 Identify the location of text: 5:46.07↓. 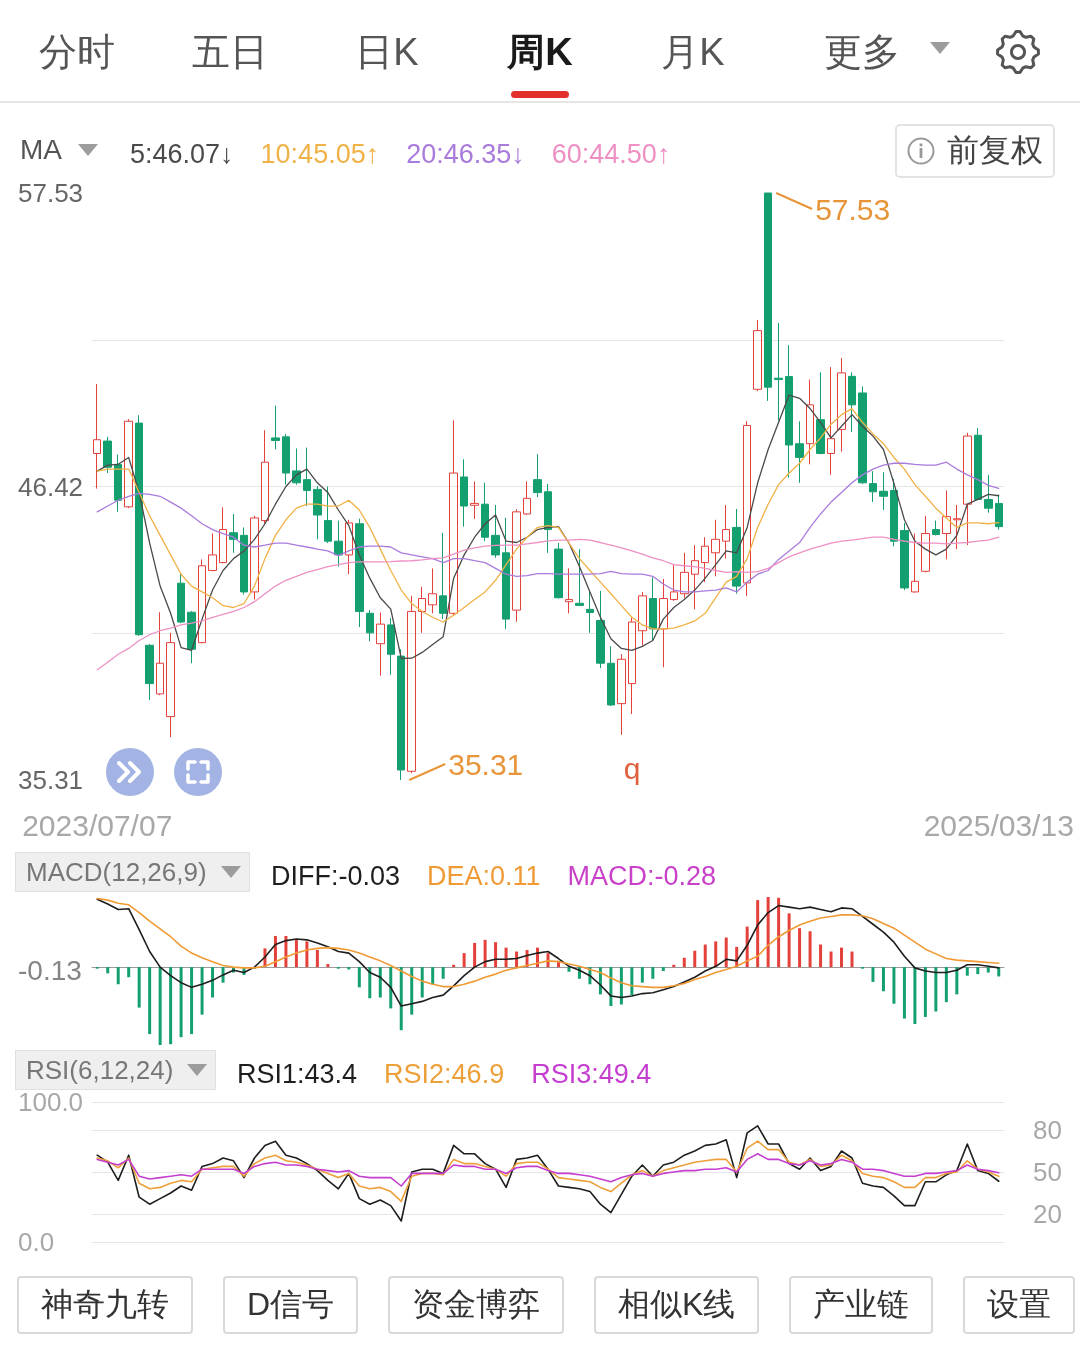
(182, 153).